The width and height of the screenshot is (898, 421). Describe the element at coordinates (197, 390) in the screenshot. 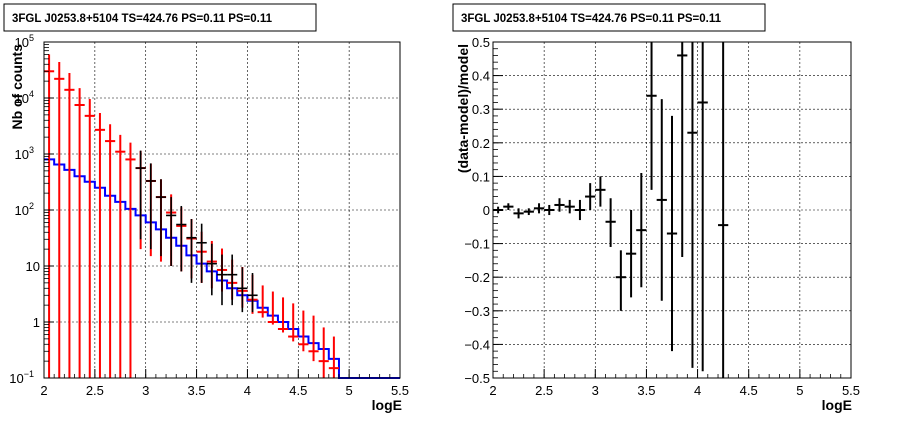

I see `left-x-tick-label: 3.5` at that location.